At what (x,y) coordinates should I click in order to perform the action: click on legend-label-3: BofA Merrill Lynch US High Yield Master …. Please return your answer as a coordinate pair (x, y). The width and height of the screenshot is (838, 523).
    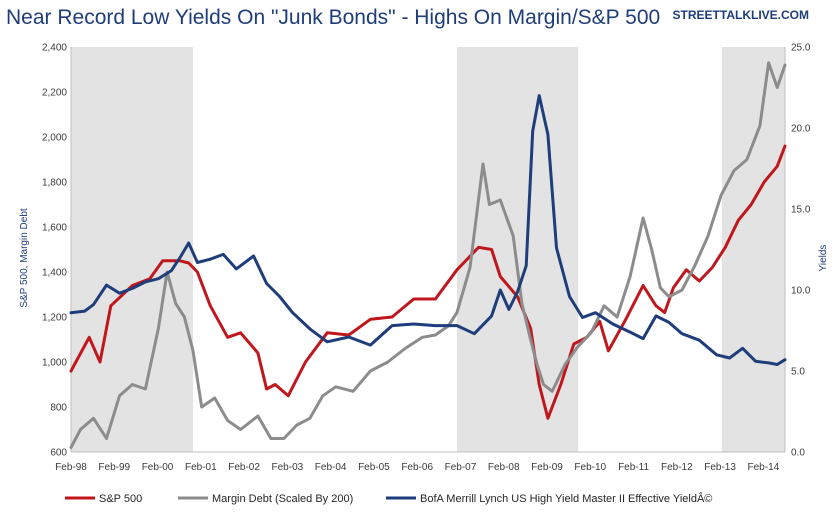
    Looking at the image, I should click on (566, 498).